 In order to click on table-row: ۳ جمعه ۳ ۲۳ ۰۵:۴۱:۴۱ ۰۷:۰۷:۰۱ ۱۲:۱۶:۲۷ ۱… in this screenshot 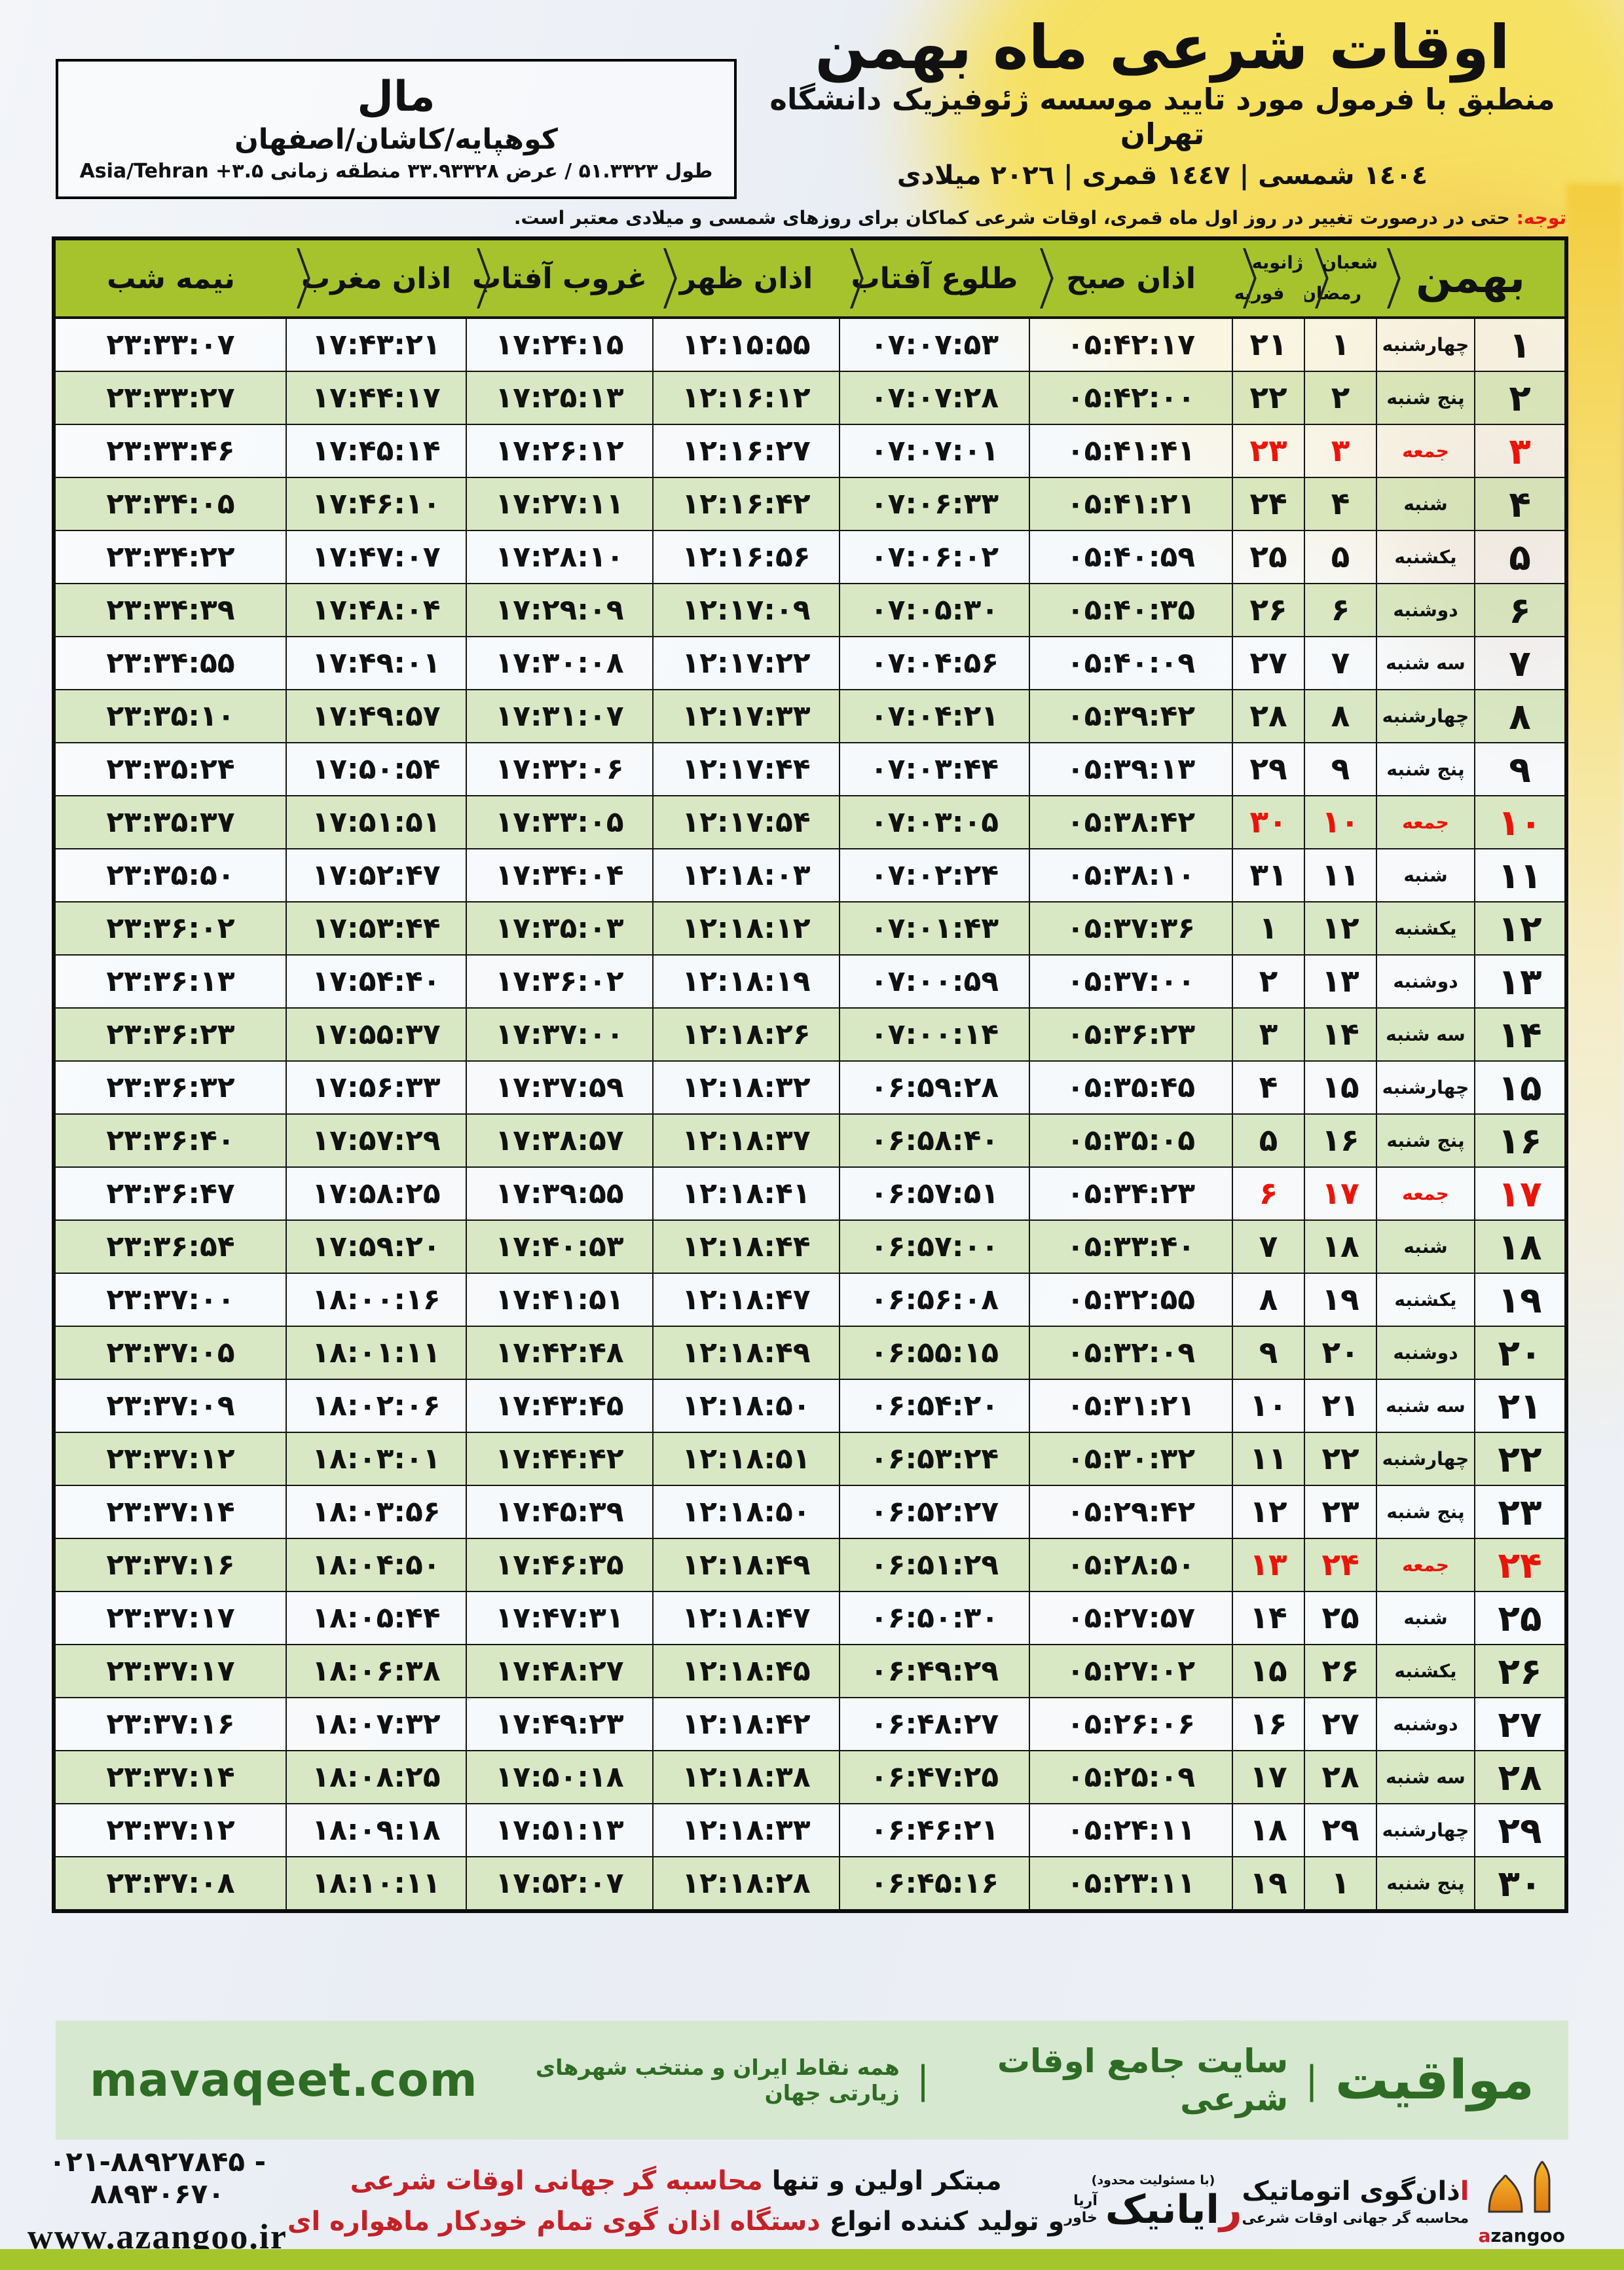, I will do `click(810, 451)`.